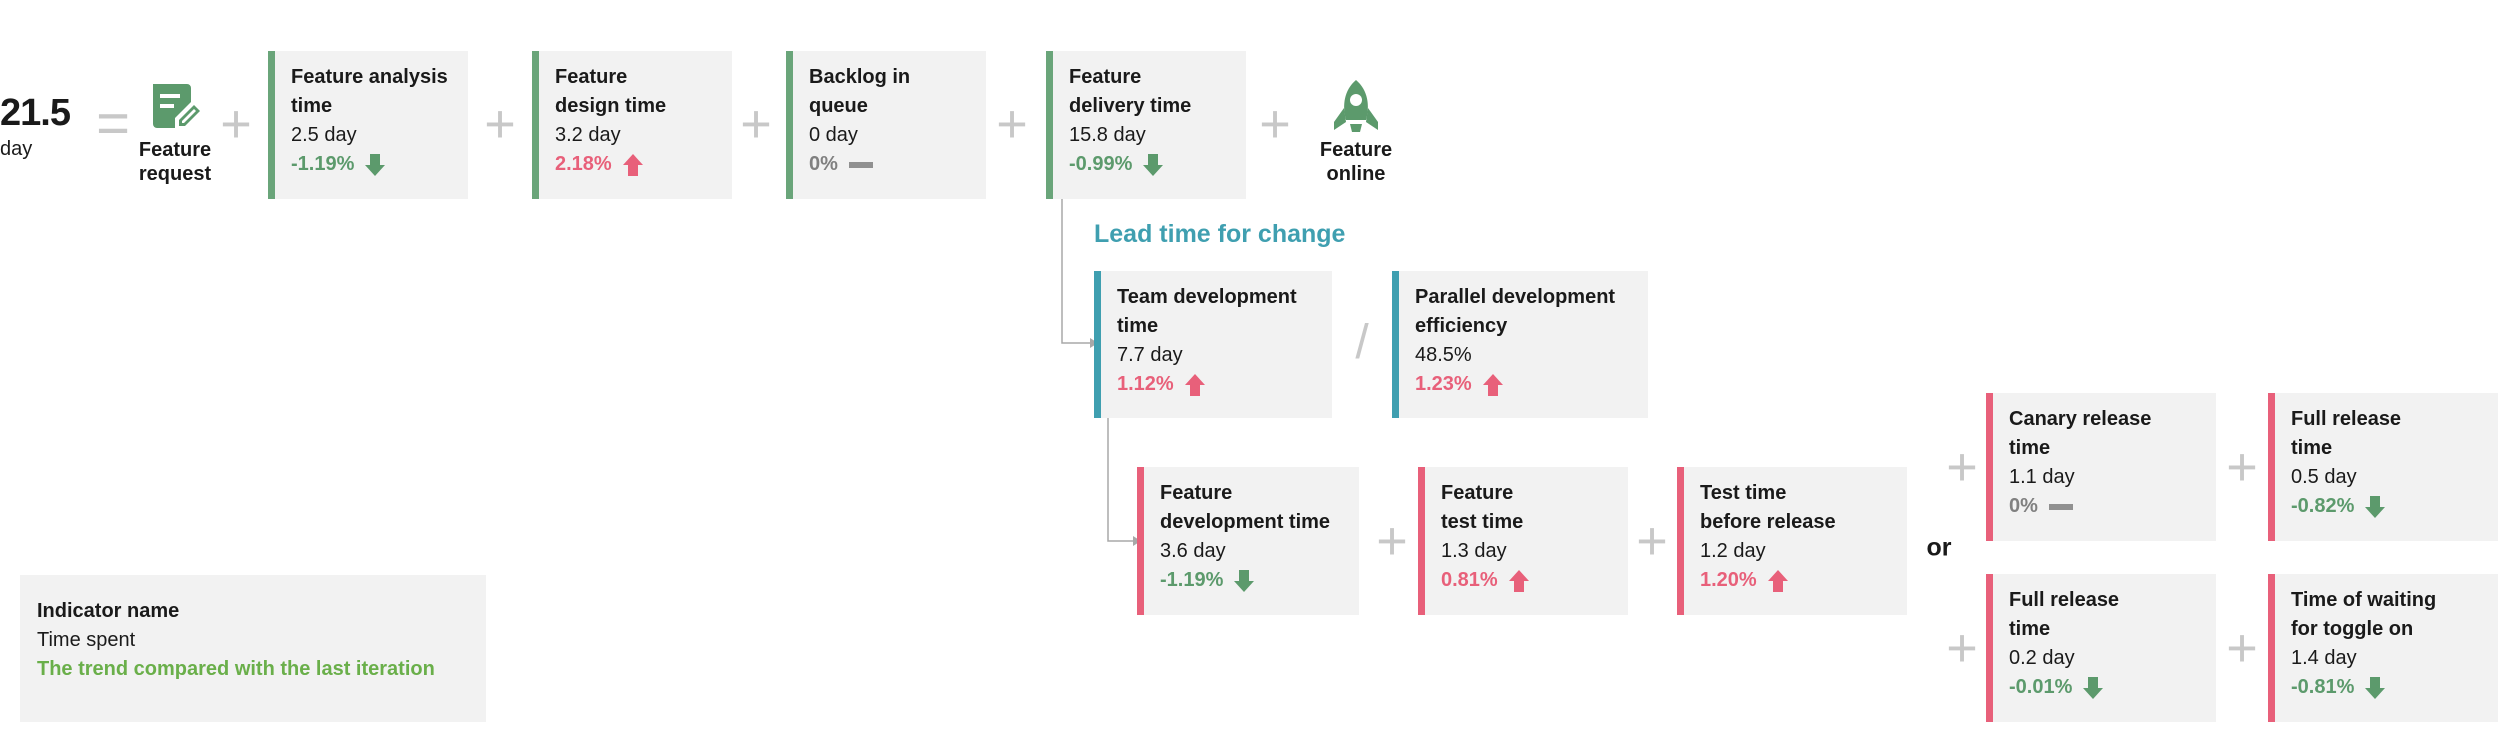 Image resolution: width=2500 pixels, height=747 pixels. I want to click on metric-box-full-release-b: Full release time 0.2 day -0.01%, so click(2101, 648).